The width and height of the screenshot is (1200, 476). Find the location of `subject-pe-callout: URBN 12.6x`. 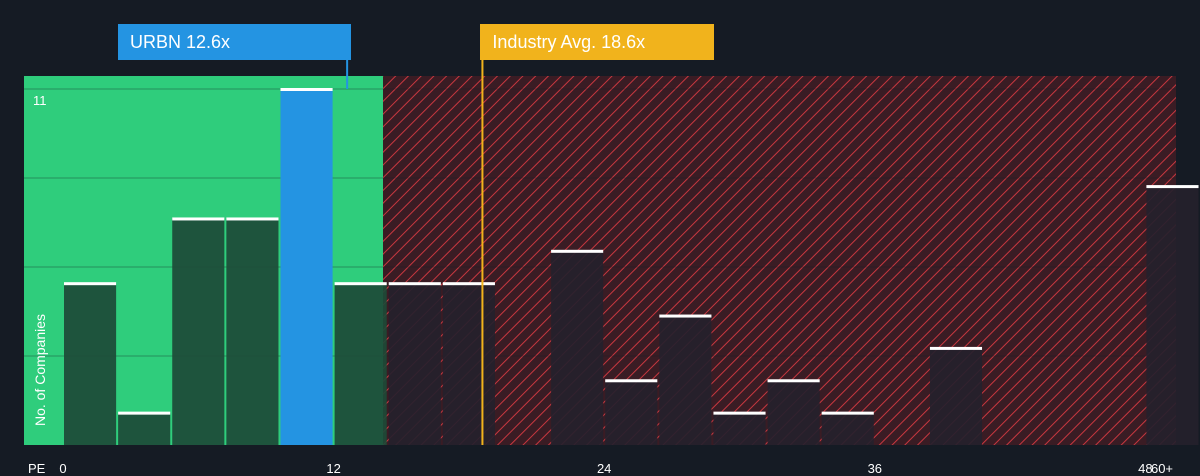

subject-pe-callout: URBN 12.6x is located at coordinates (235, 42).